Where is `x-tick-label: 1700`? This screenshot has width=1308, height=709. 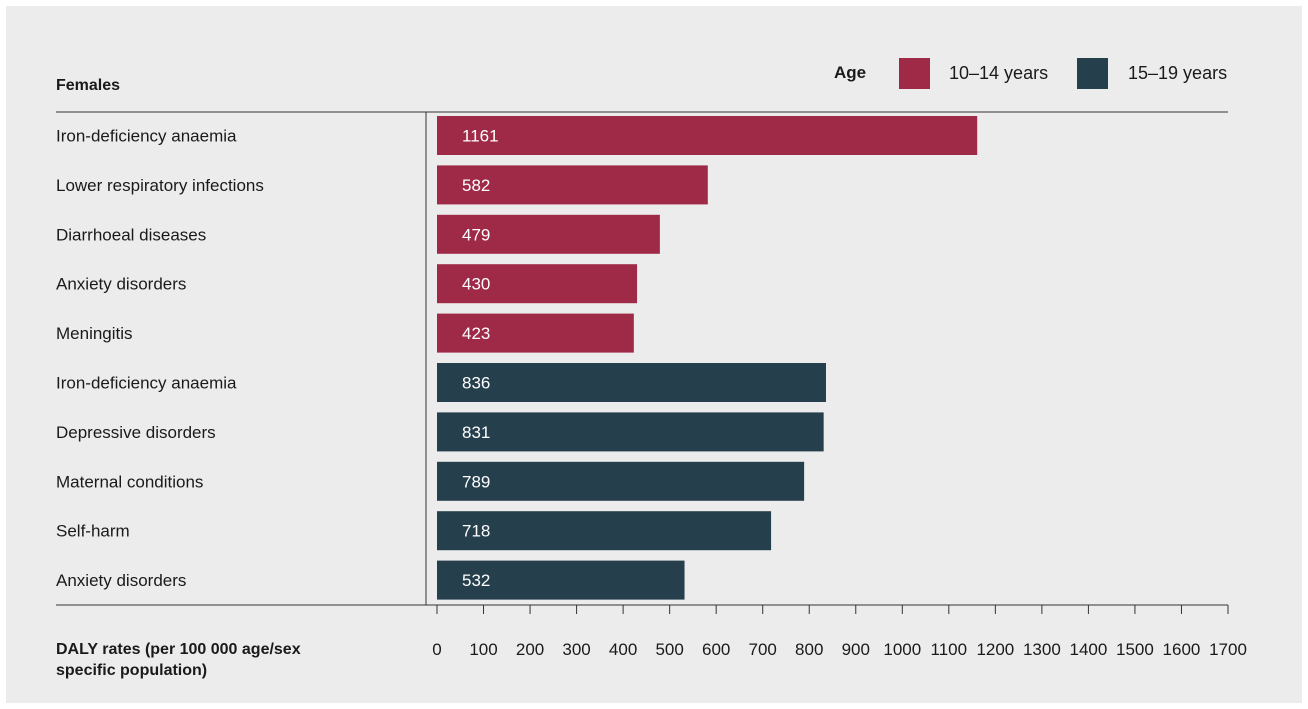 x-tick-label: 1700 is located at coordinates (1228, 649).